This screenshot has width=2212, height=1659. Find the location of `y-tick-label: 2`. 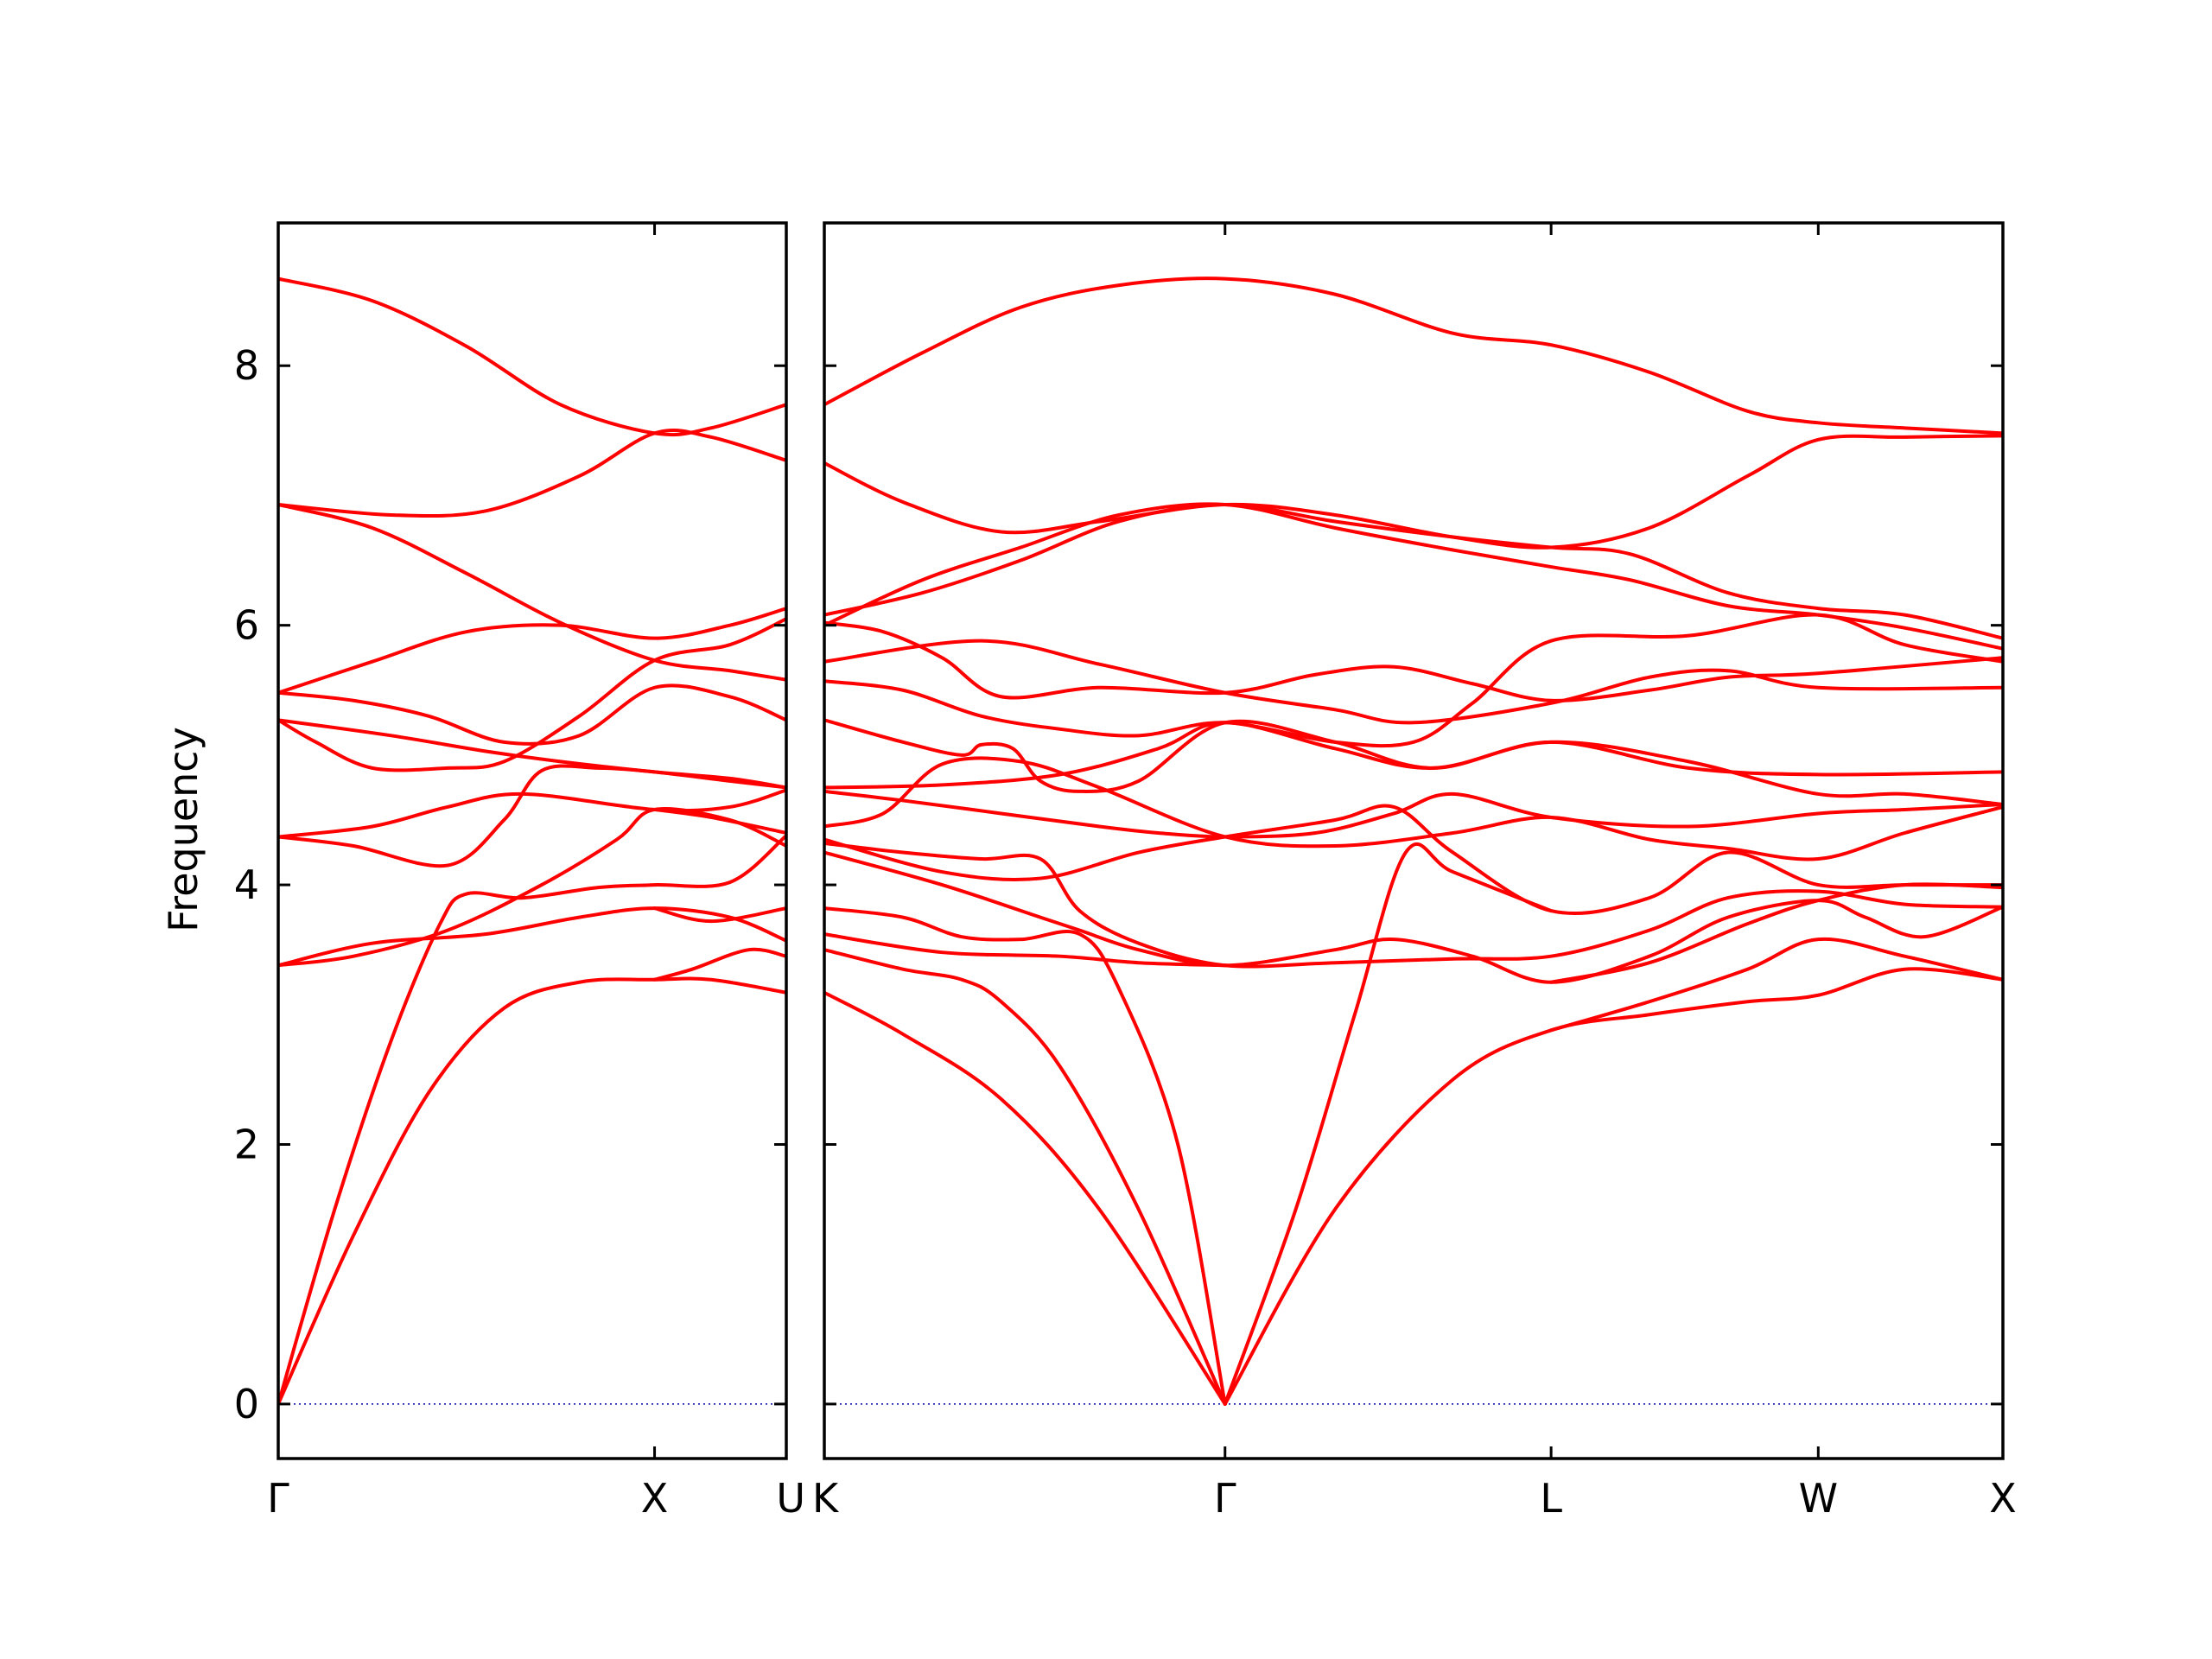

y-tick-label: 2 is located at coordinates (246, 1144).